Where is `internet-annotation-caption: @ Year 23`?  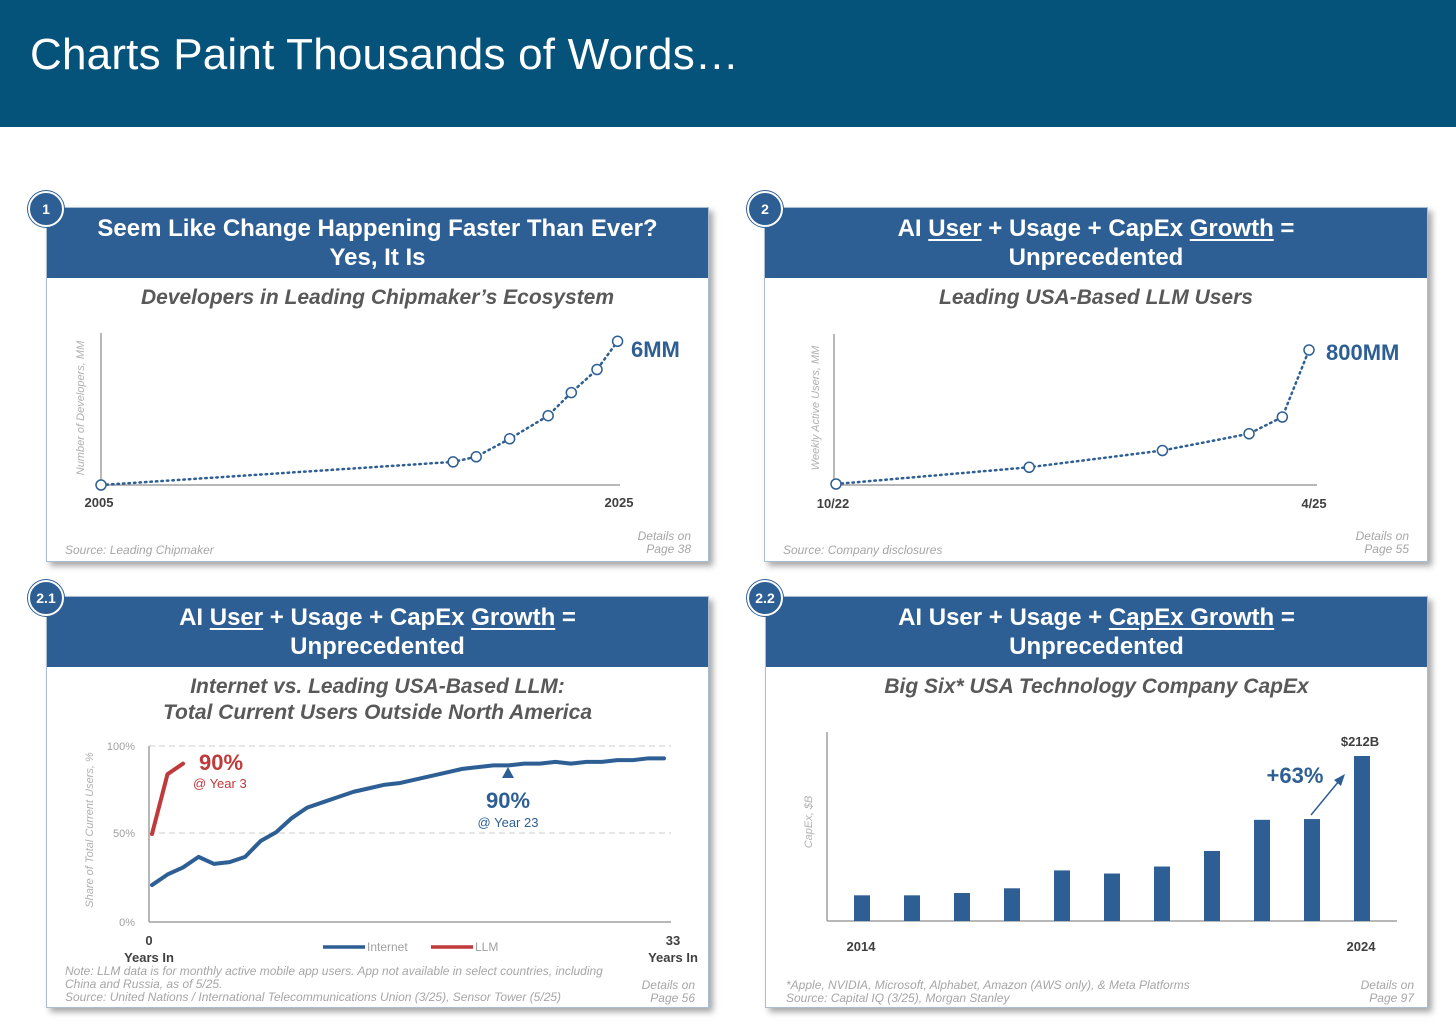 internet-annotation-caption: @ Year 23 is located at coordinates (508, 822).